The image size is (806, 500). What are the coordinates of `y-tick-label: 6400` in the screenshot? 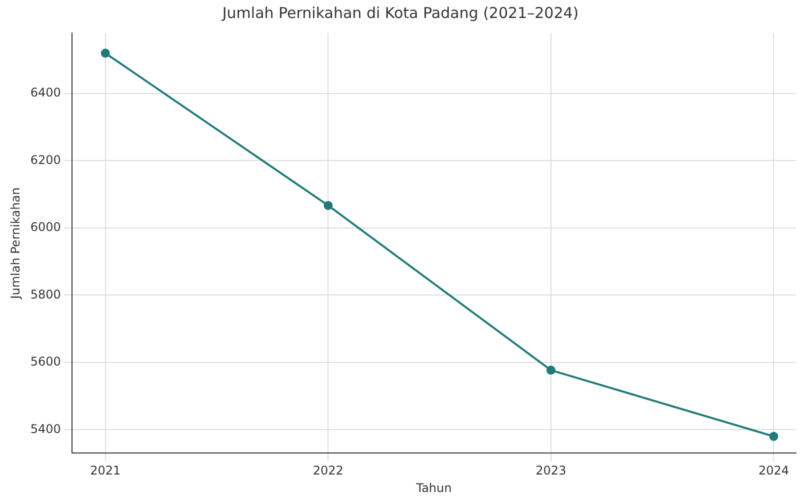 It's located at (45, 93).